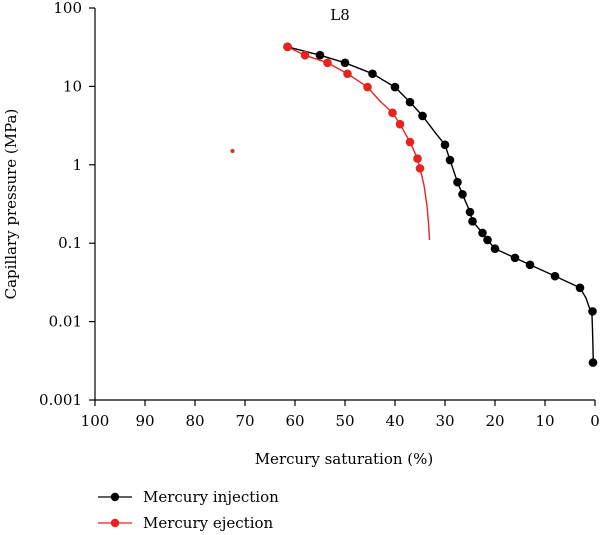  I want to click on y-tick-label: 0.1, so click(70, 243).